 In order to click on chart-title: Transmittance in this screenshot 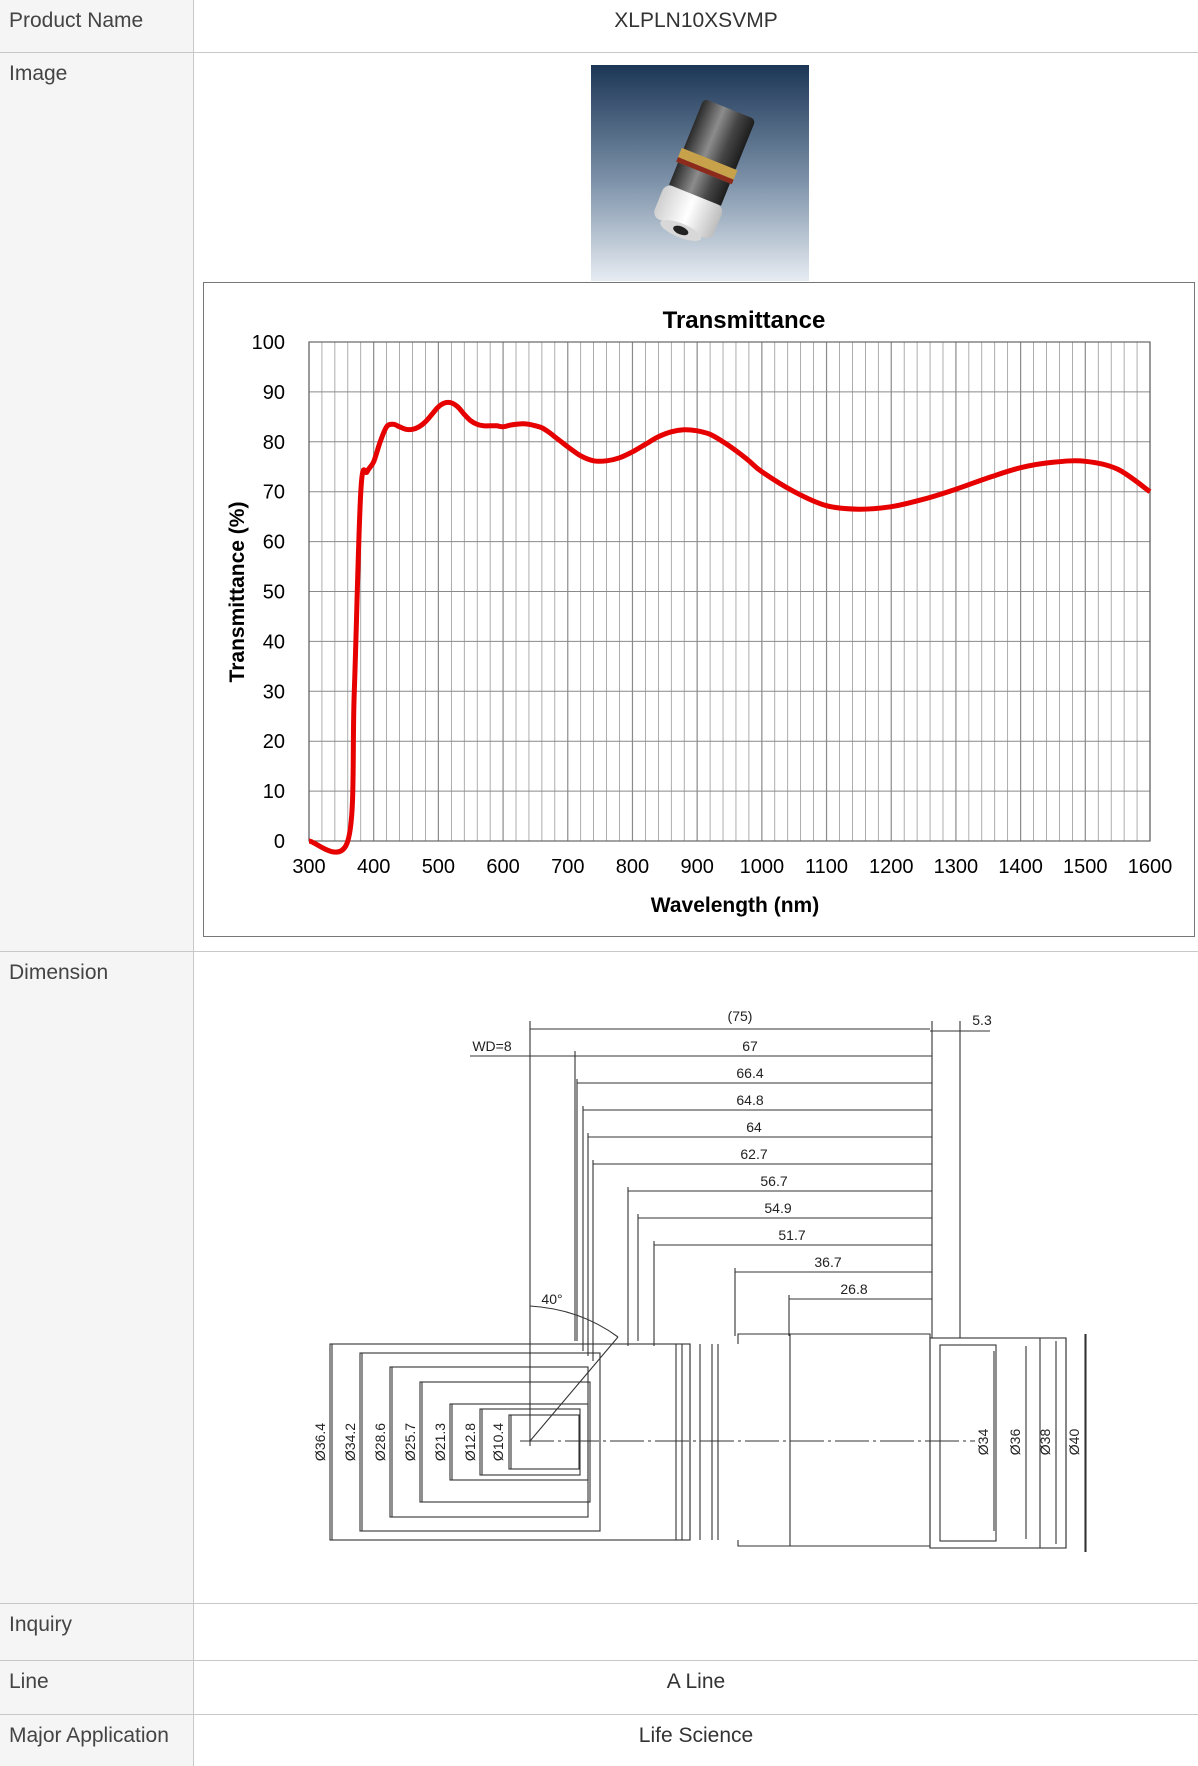, I will do `click(744, 320)`.